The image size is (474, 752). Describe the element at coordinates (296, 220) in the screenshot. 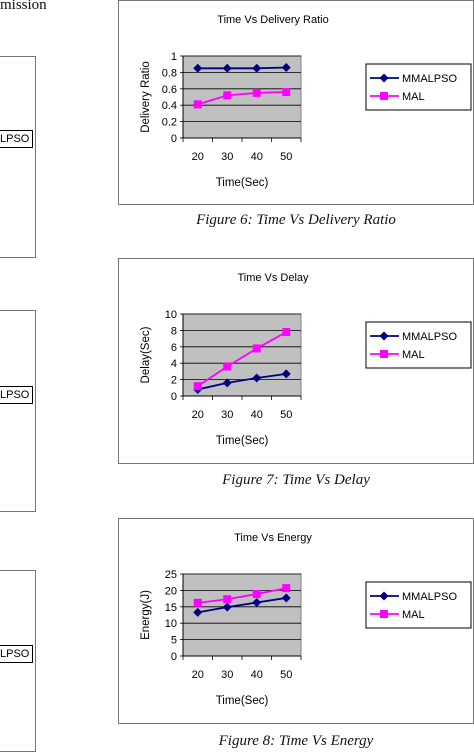

I see `figure-6-caption: Figure 6: Time Vs Delivery Ratio` at that location.